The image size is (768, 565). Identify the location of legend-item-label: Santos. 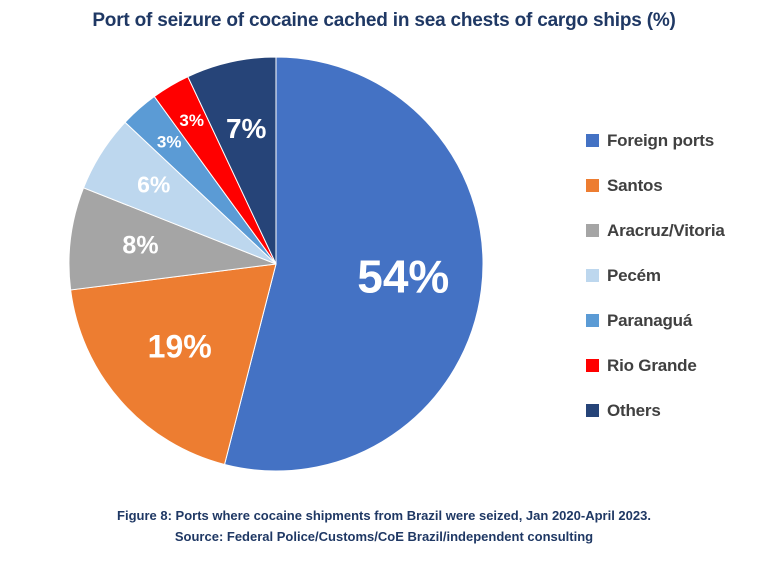
(635, 185).